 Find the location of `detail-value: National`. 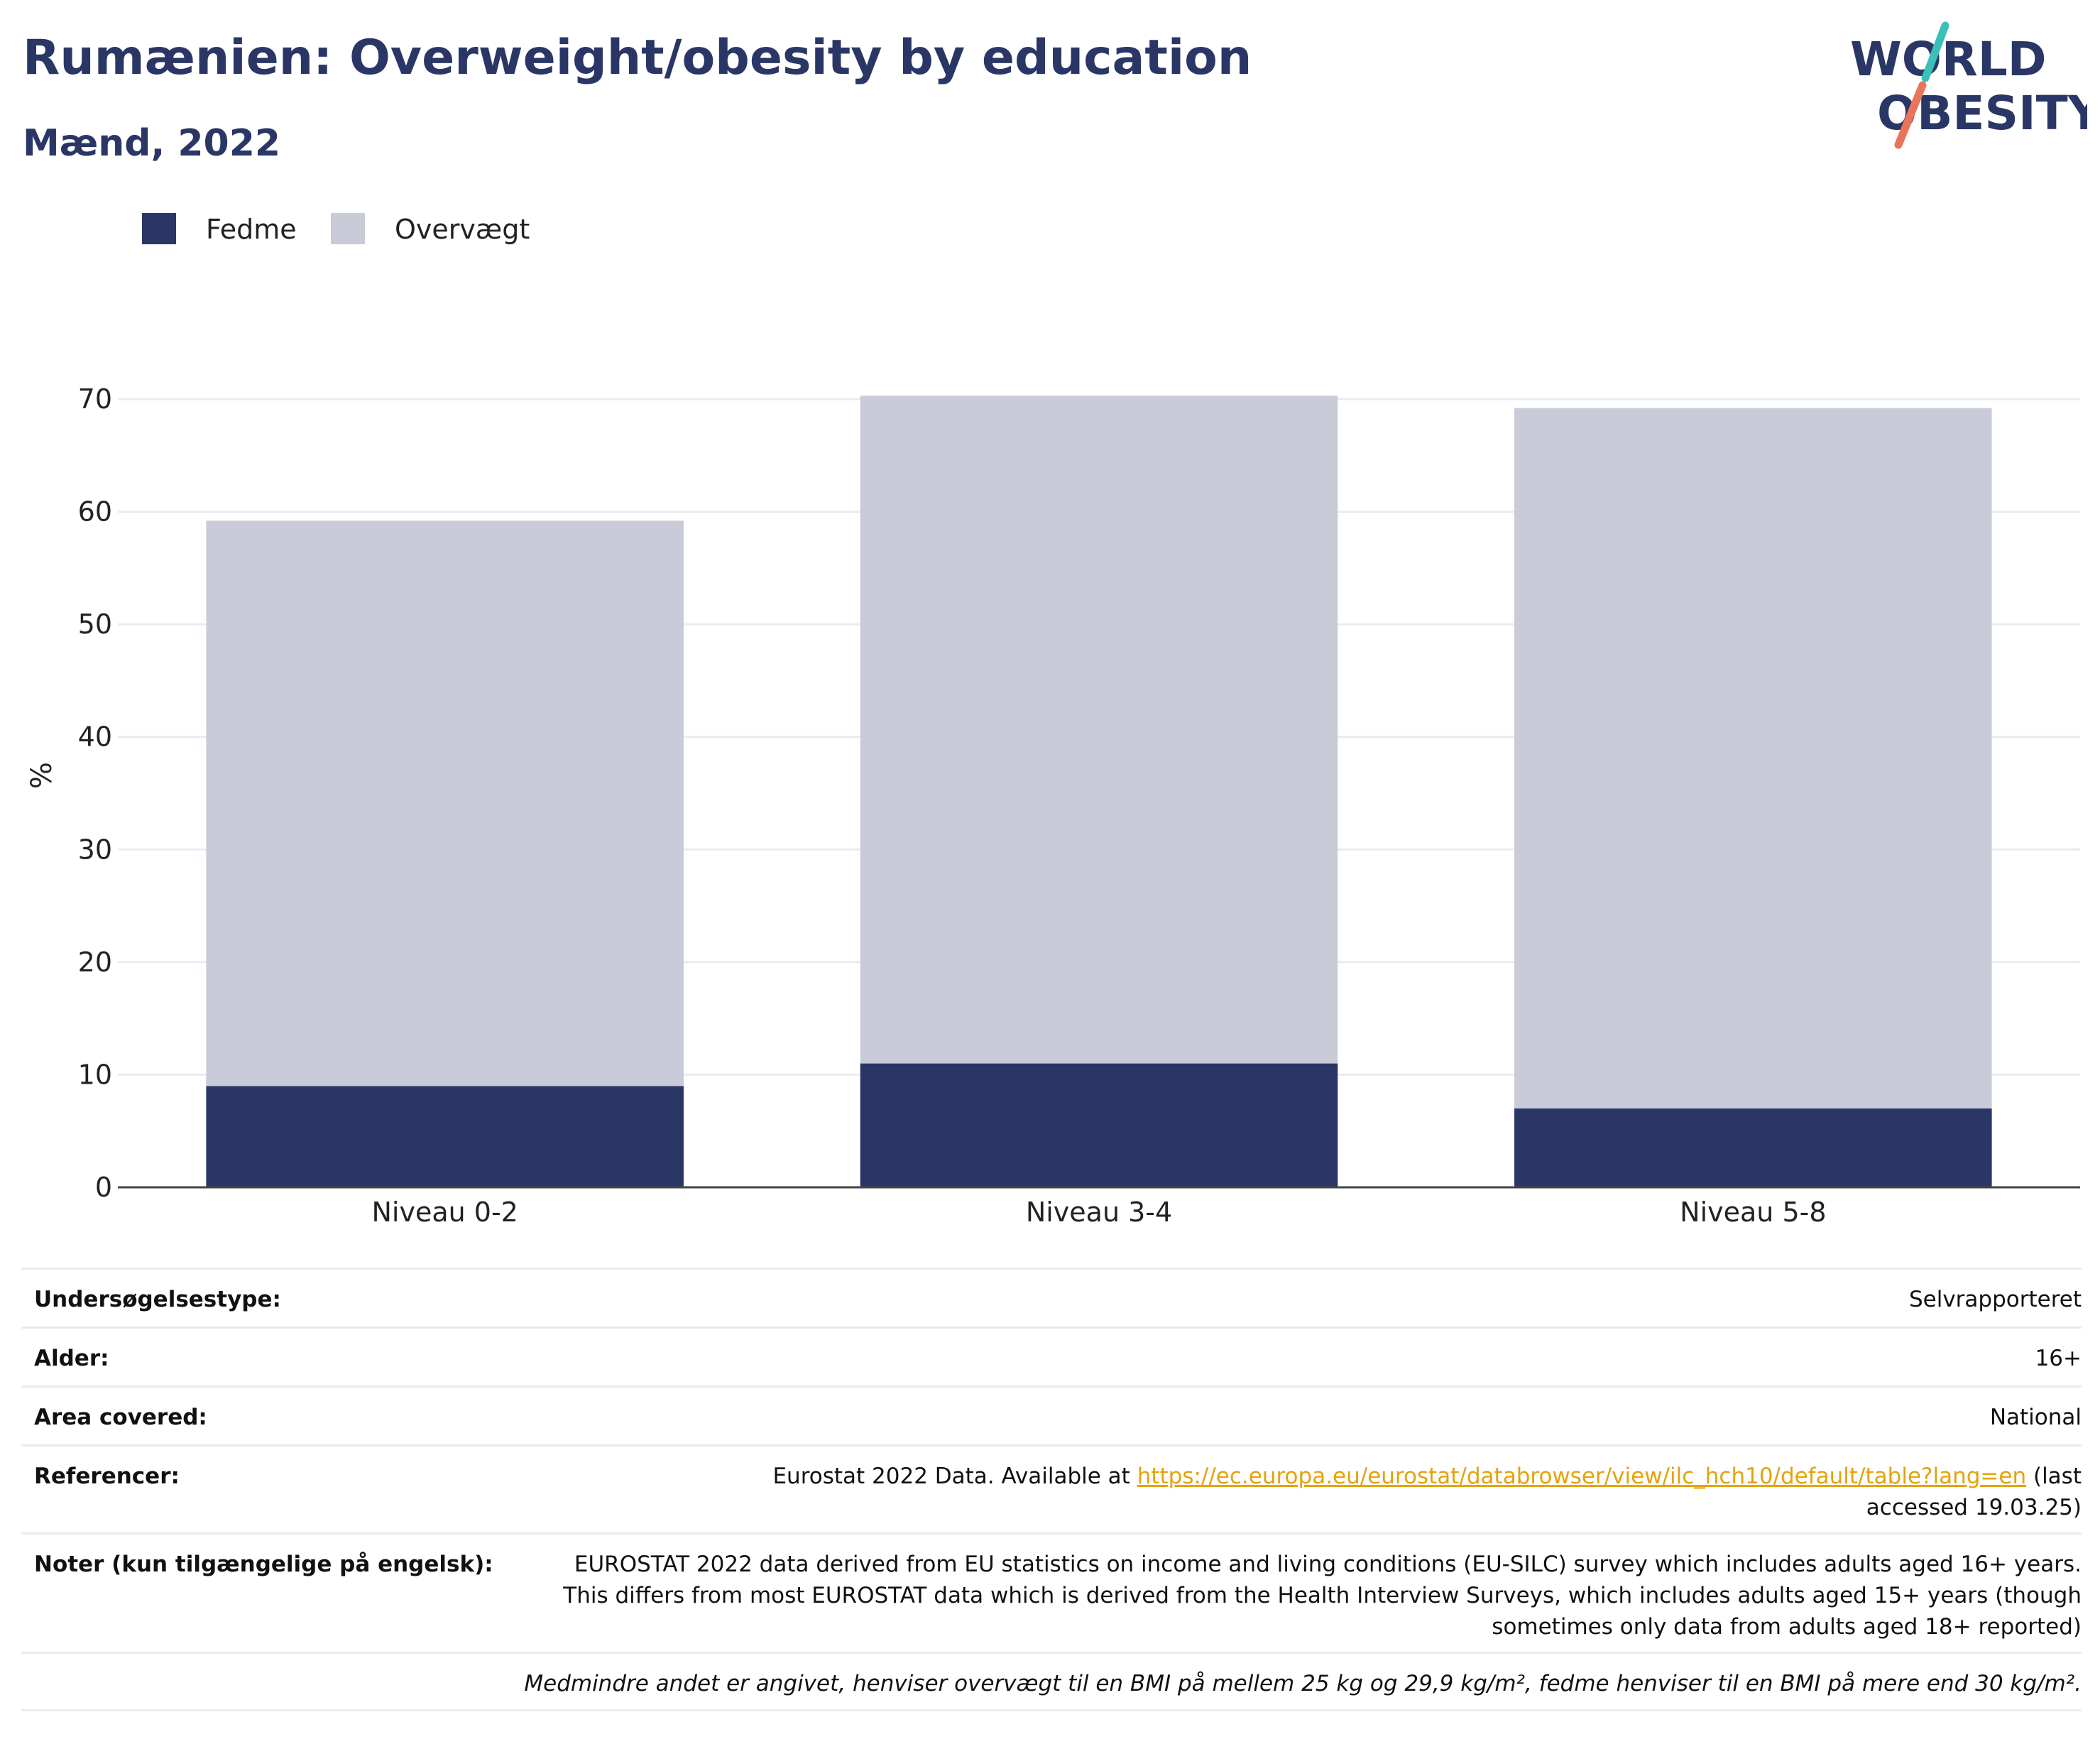

detail-value: National is located at coordinates (2035, 1417).